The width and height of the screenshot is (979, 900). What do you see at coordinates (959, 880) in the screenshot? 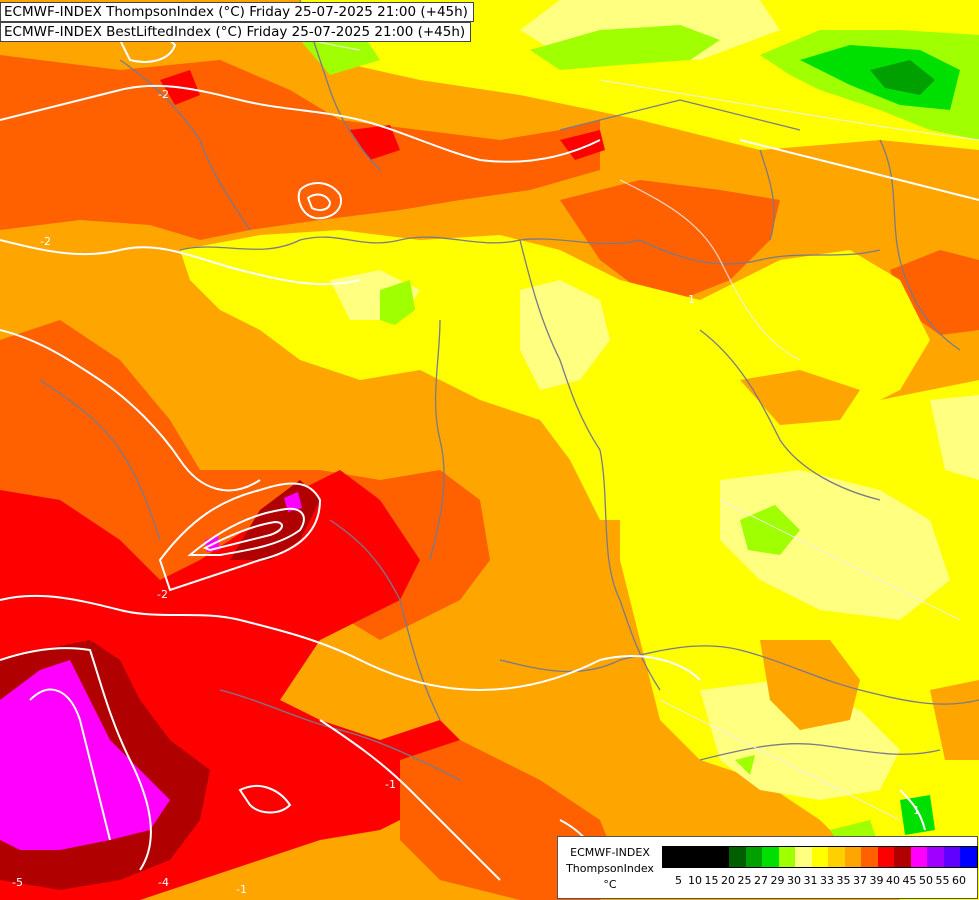
I see `legend-tick: 60` at bounding box center [959, 880].